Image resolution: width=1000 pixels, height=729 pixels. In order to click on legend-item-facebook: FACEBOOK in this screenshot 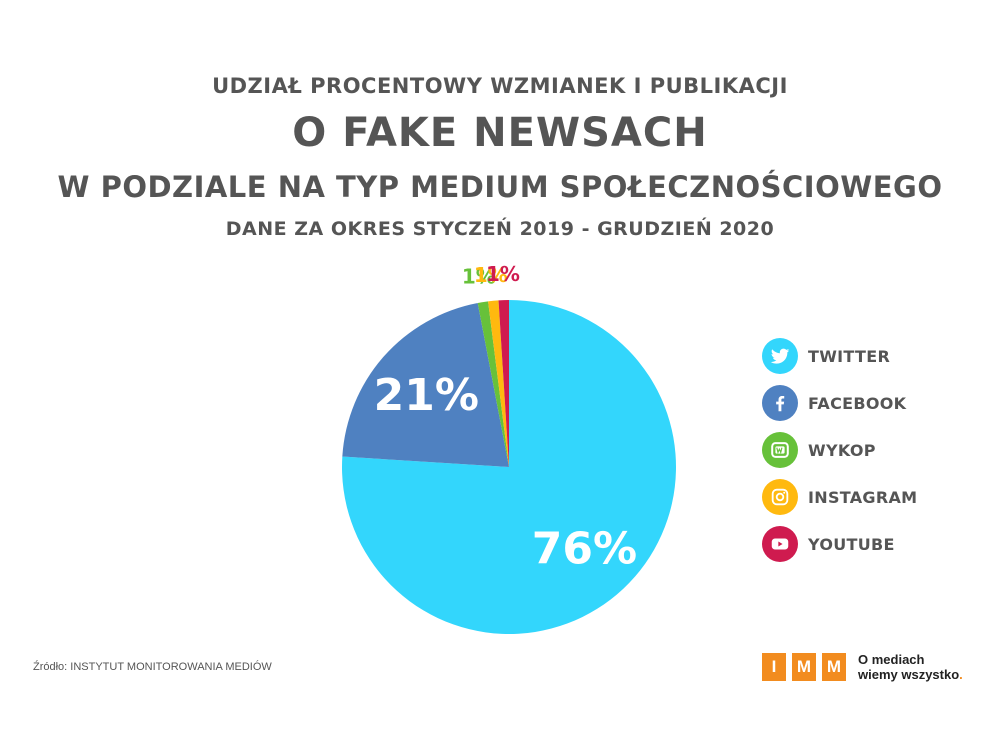, I will do `click(839, 403)`.